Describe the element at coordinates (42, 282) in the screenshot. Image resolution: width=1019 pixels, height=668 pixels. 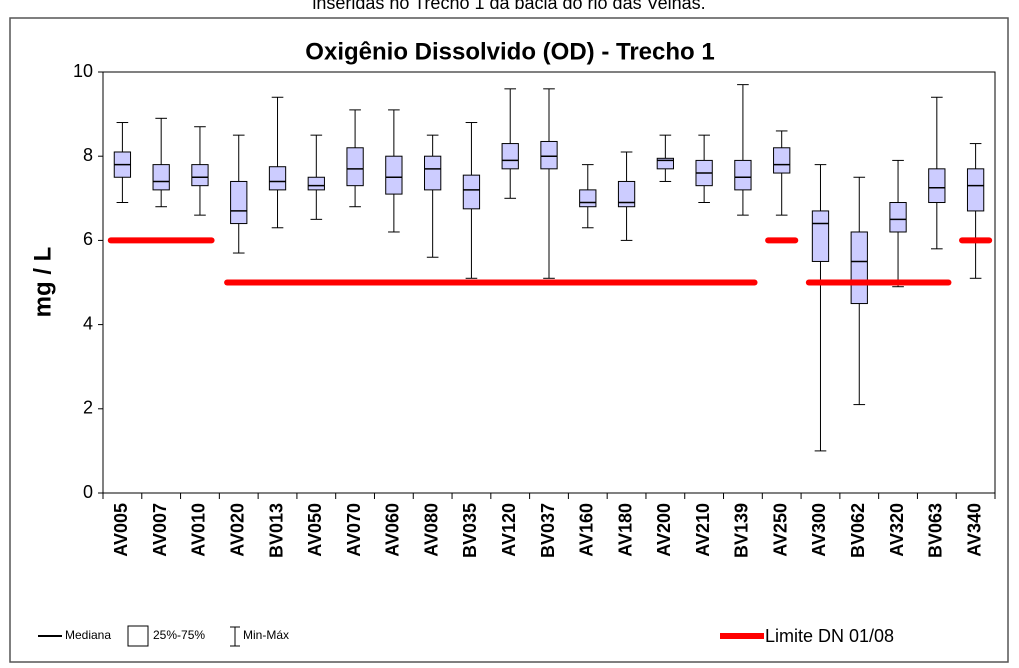
I see `y-axis-label: mg / L` at that location.